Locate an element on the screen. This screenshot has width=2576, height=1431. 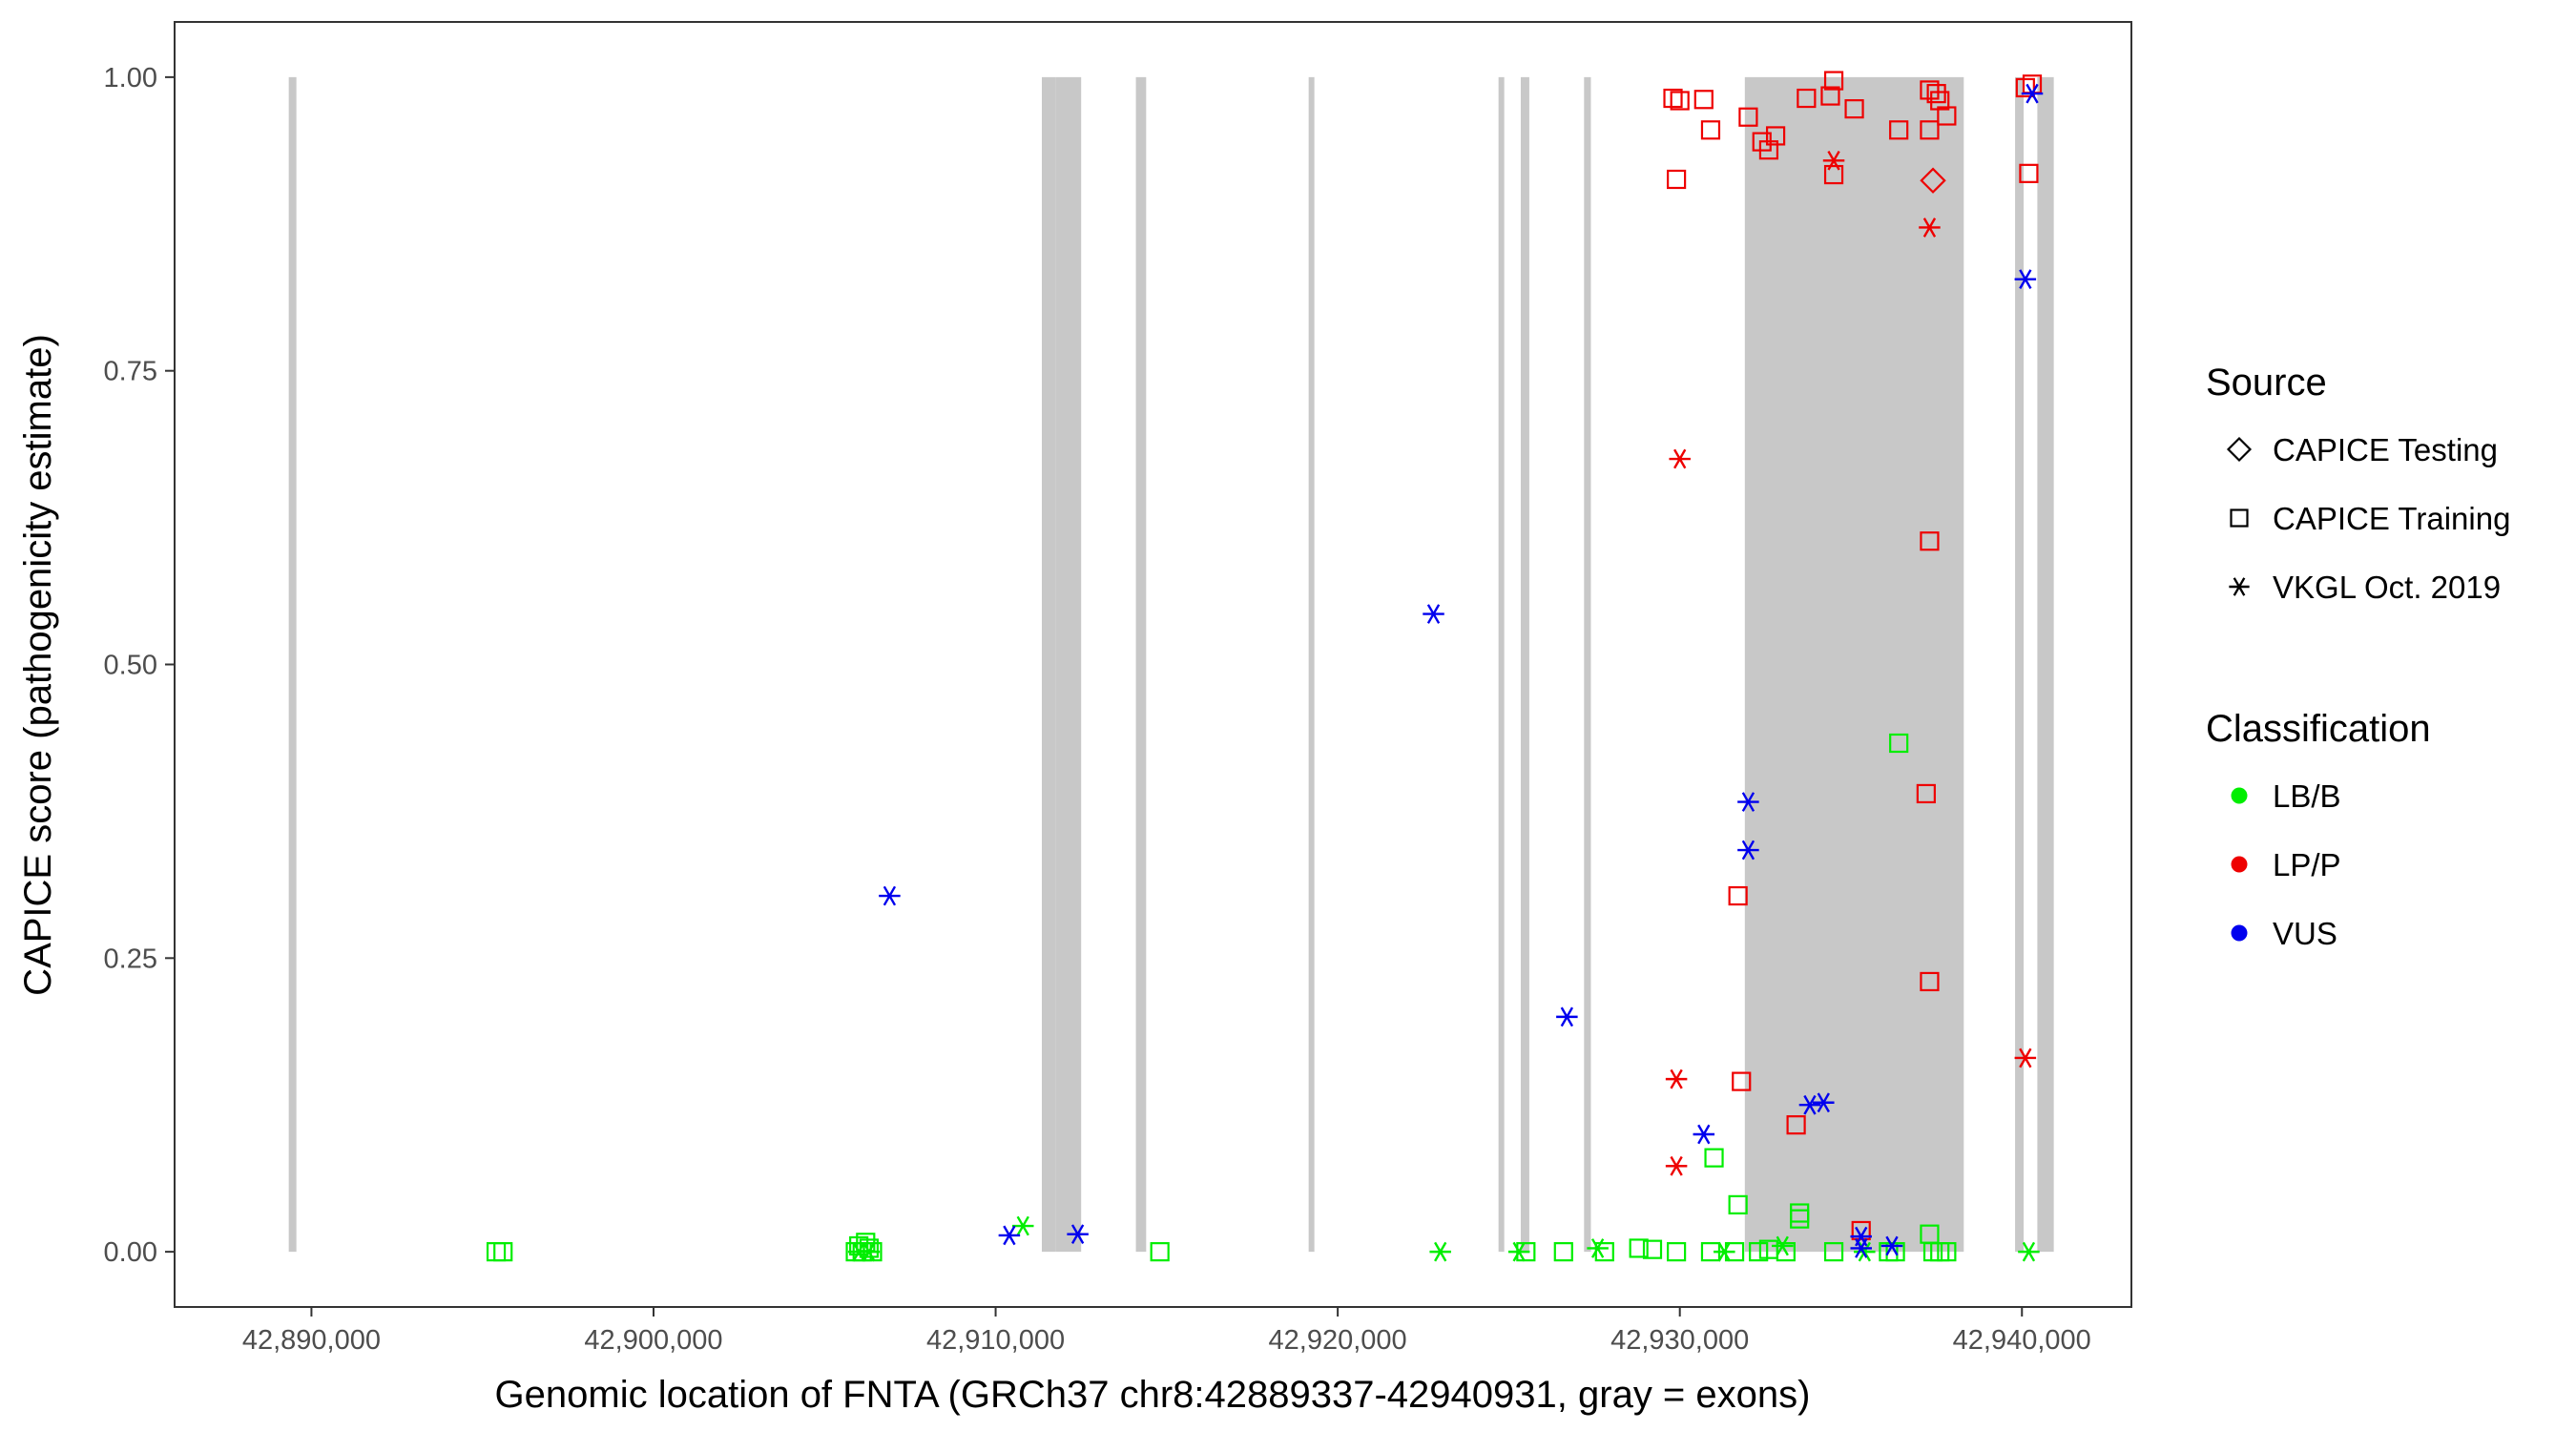
y-tick-label: 0.25 is located at coordinates (130, 959).